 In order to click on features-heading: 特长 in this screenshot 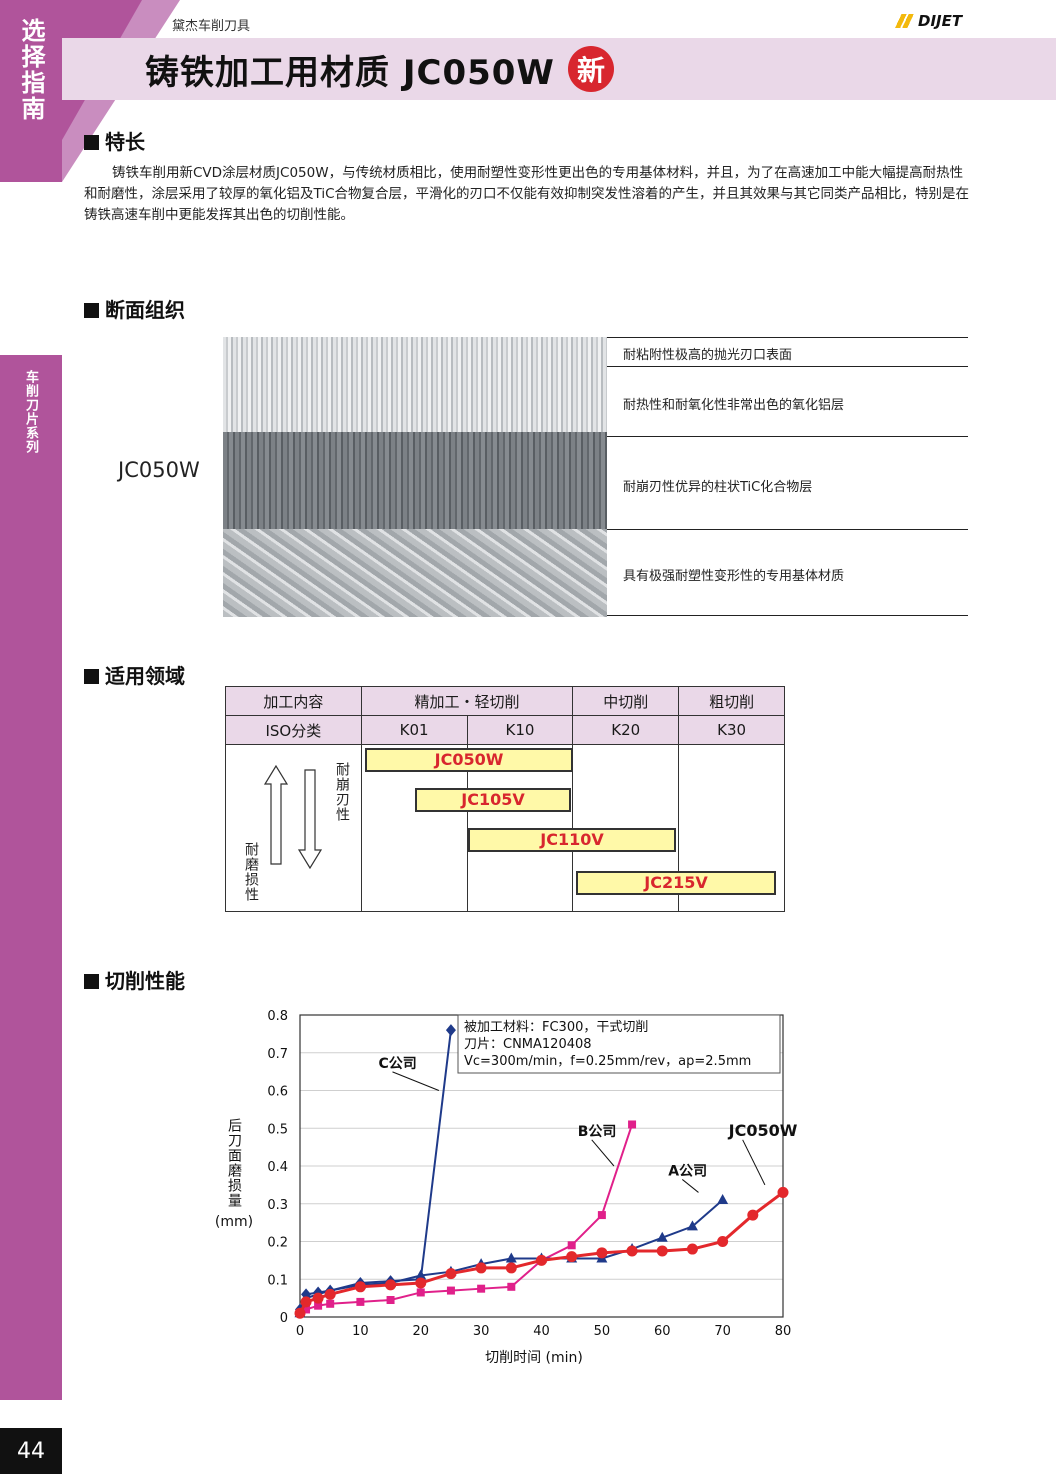, I will do `click(114, 140)`.